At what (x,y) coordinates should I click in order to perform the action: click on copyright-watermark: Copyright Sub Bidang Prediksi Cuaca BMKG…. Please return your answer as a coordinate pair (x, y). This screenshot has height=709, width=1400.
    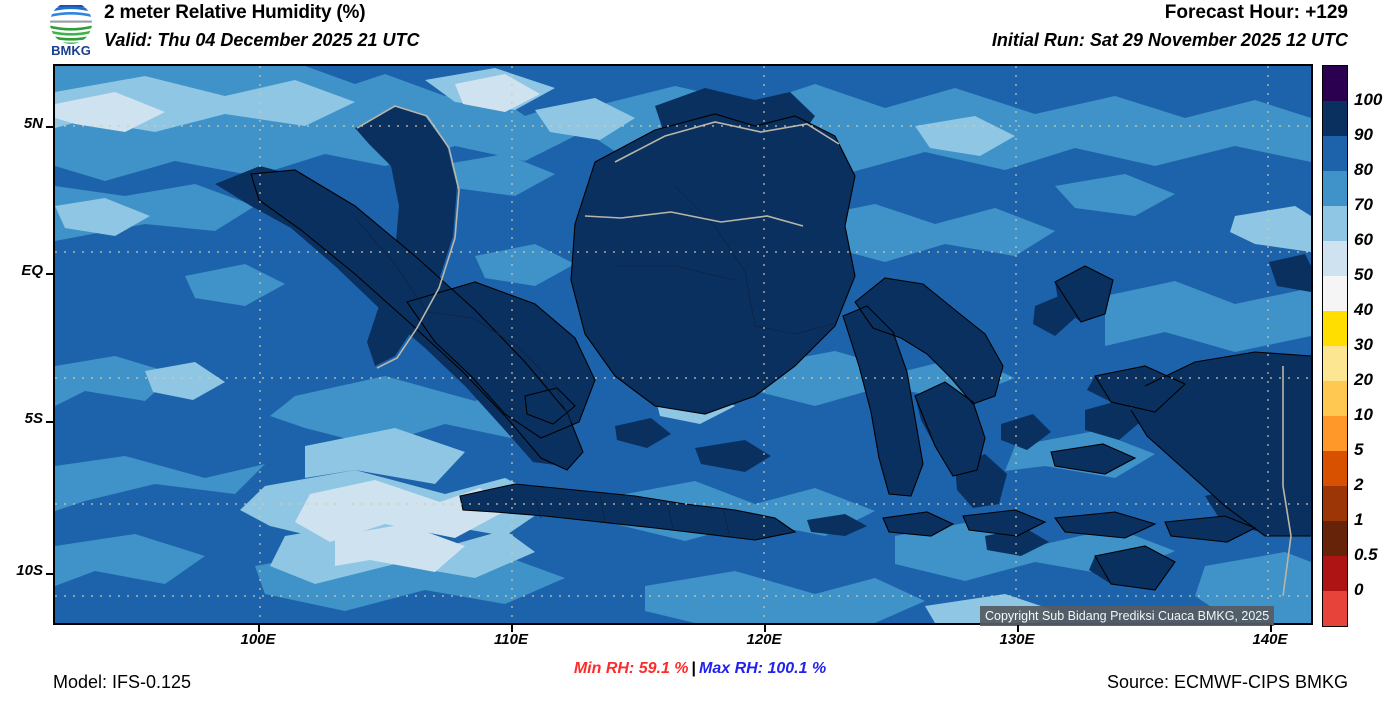
    Looking at the image, I should click on (1127, 616).